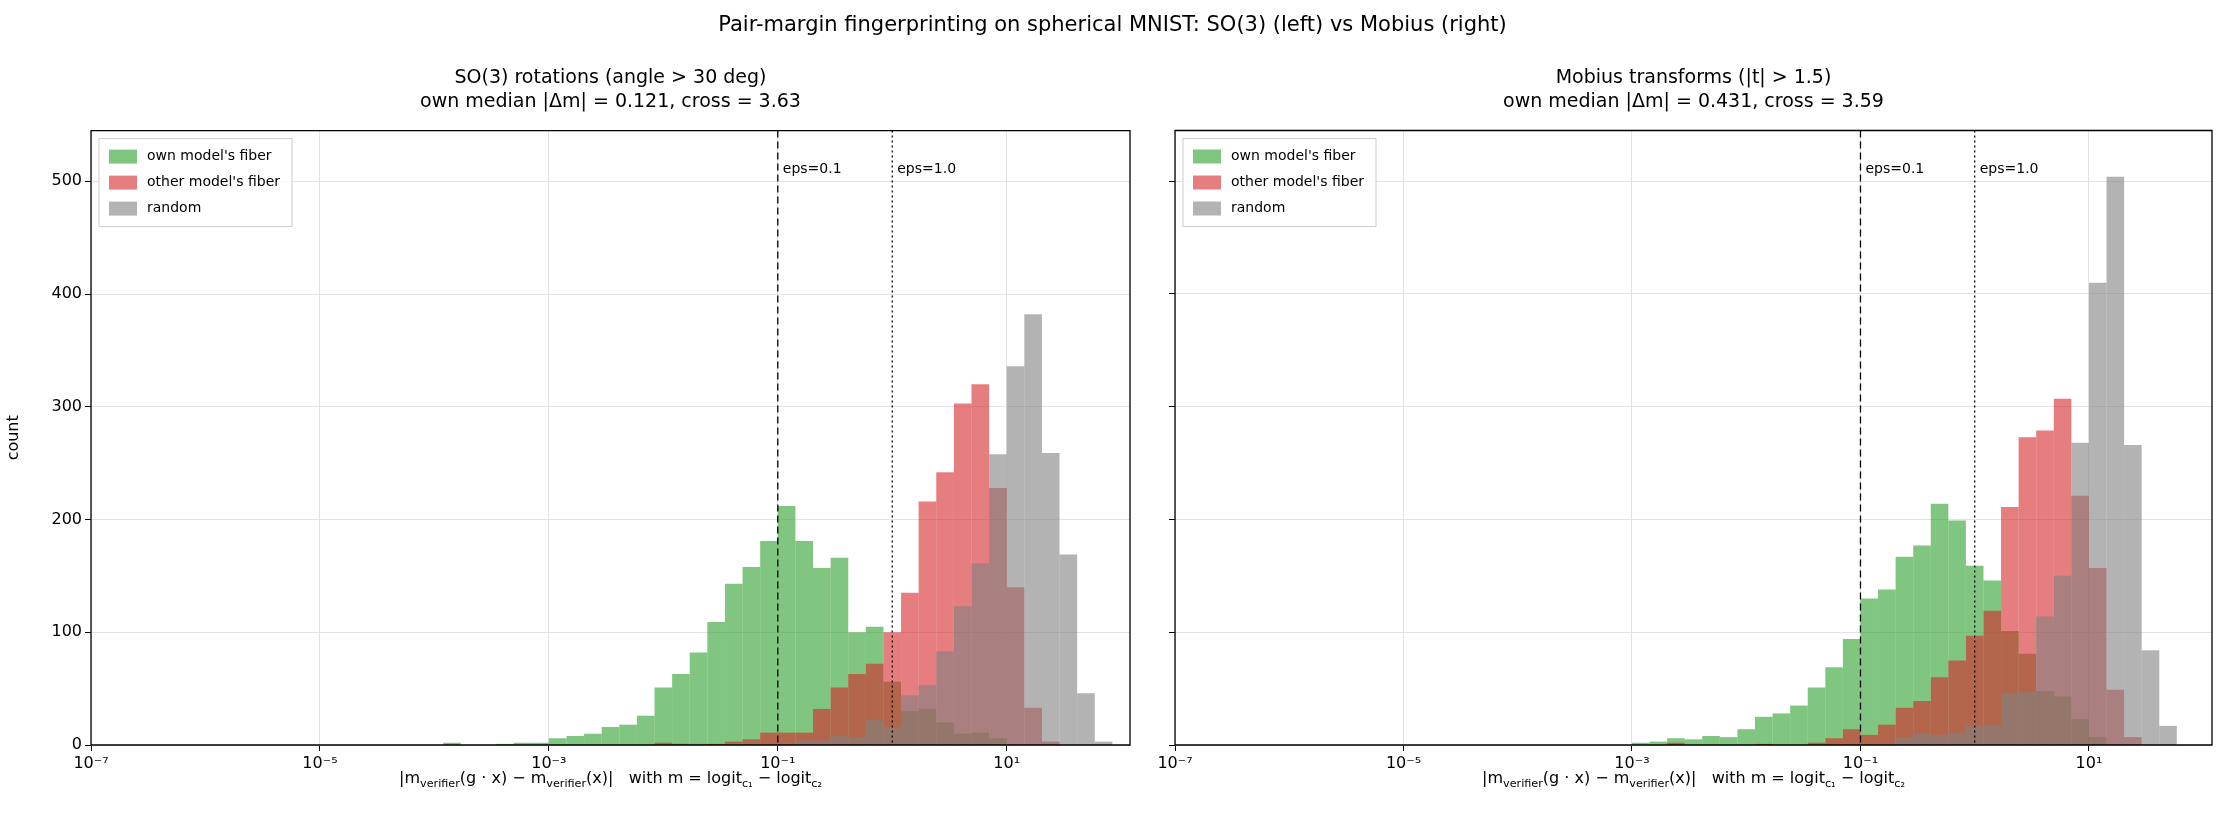 Image resolution: width=2225 pixels, height=823 pixels. Describe the element at coordinates (610, 88) in the screenshot. I see `chart-title: SO(3) rotations (angle > 30 deg) own median |Δm| = 0.121, cross = 3.63` at that location.